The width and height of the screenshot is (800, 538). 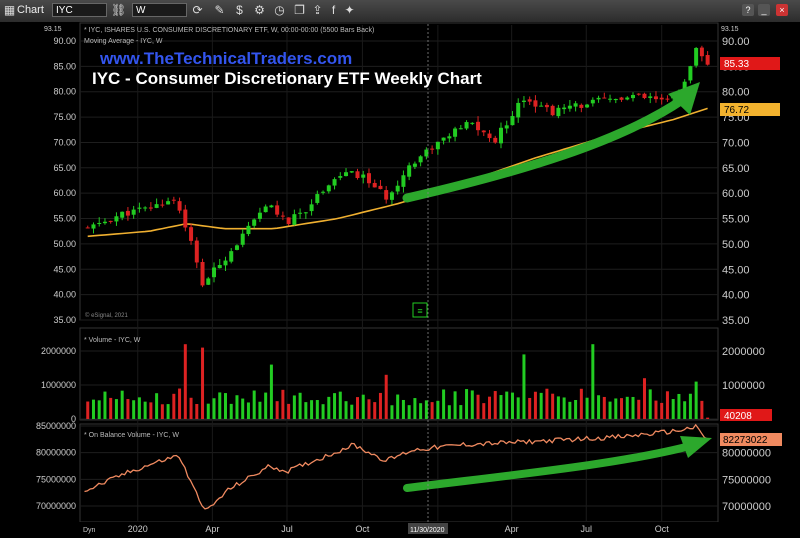 I want to click on minimize-icon: _, so click(x=764, y=10).